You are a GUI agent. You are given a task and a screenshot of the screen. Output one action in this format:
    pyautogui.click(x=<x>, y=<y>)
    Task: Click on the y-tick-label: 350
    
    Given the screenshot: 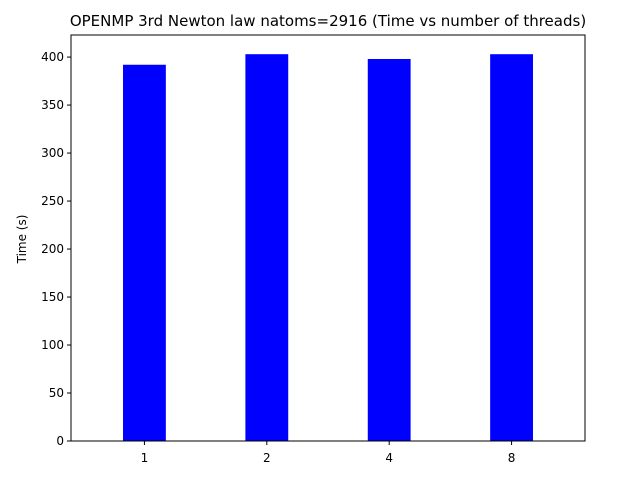 What is the action you would take?
    pyautogui.click(x=52, y=105)
    